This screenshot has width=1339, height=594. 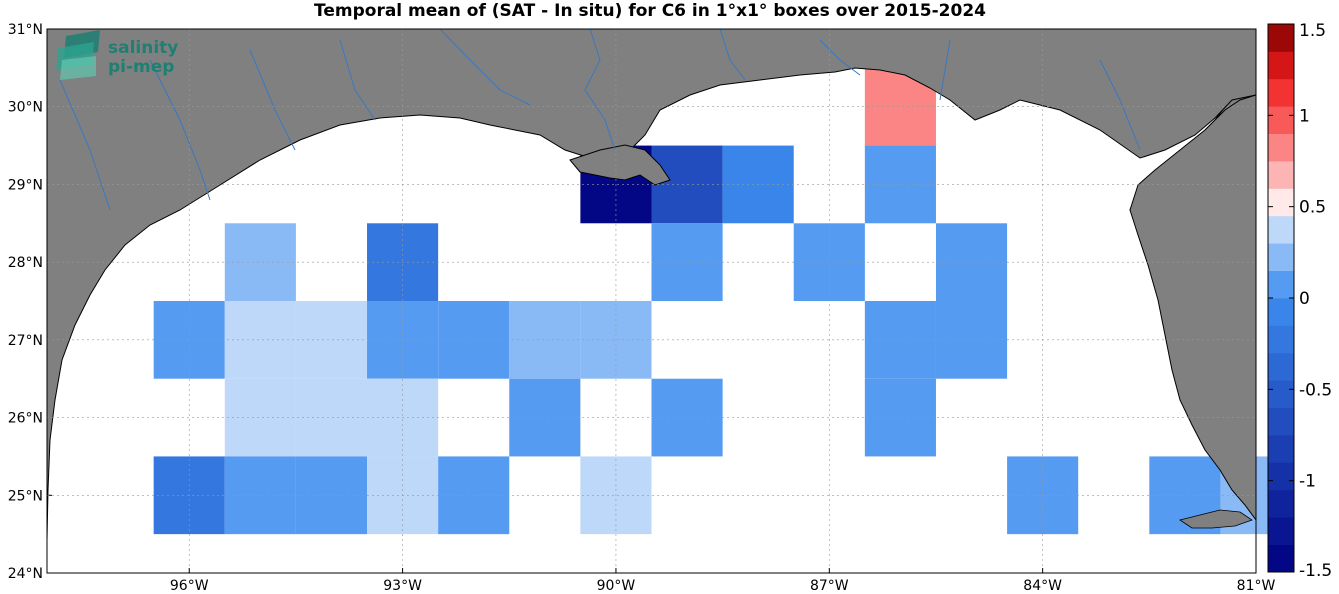 I want to click on colorbar-tick-label: 1, so click(x=1304, y=116).